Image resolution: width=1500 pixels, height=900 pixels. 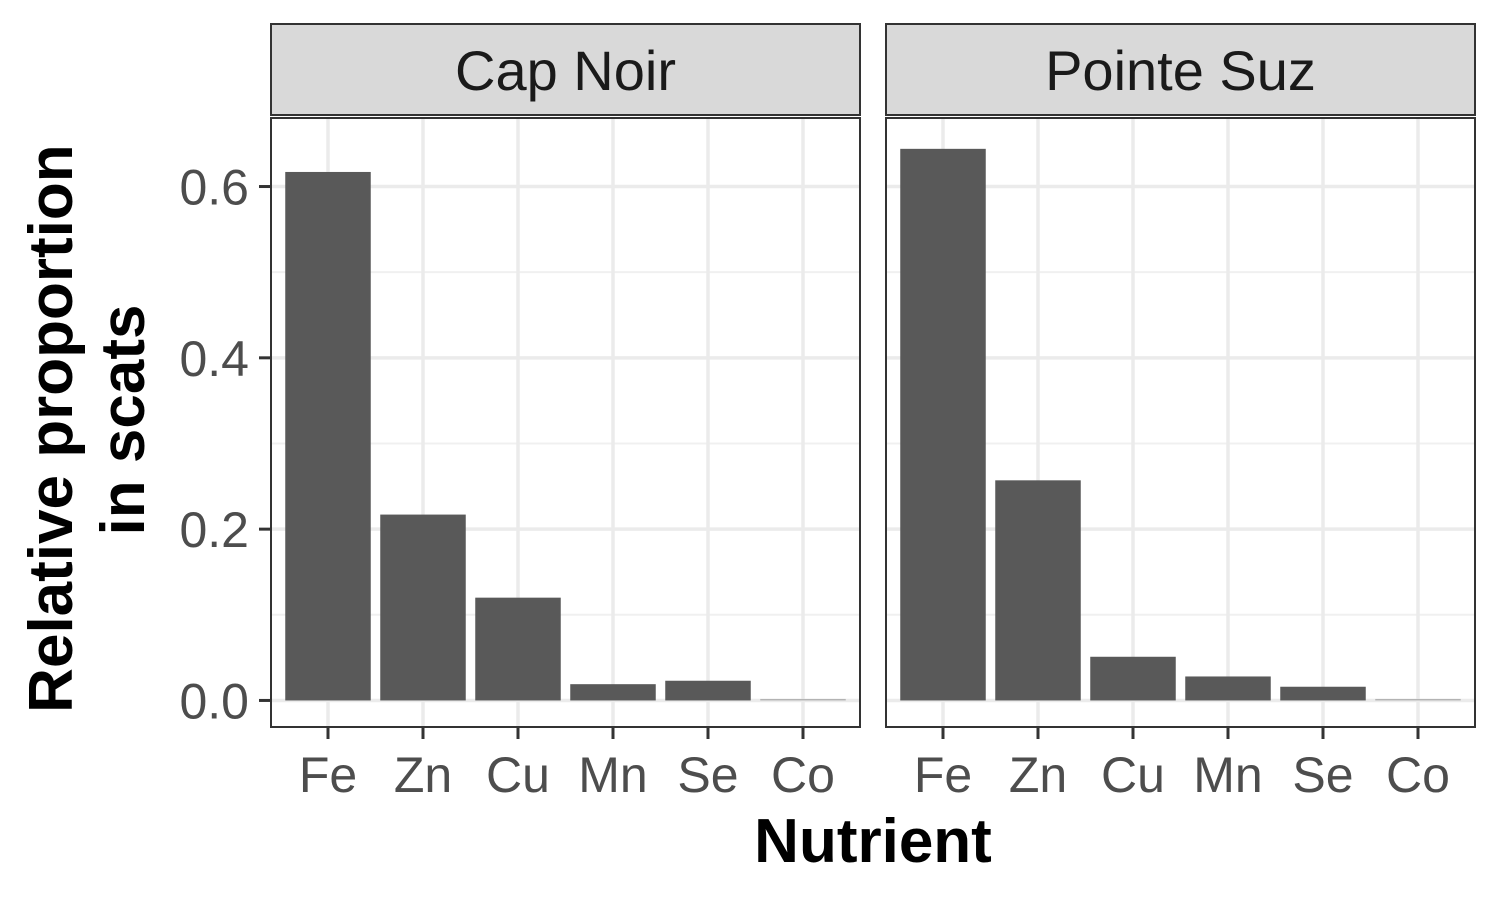 I want to click on facet-strip-label: Cap Noir, so click(x=565, y=70).